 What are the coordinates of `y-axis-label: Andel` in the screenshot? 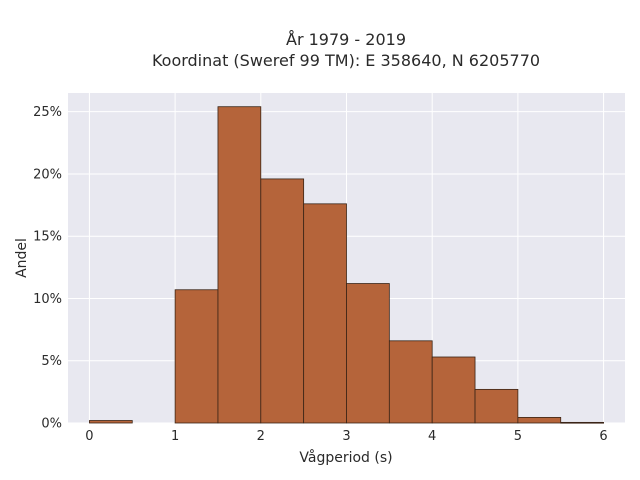 It's located at (22, 258).